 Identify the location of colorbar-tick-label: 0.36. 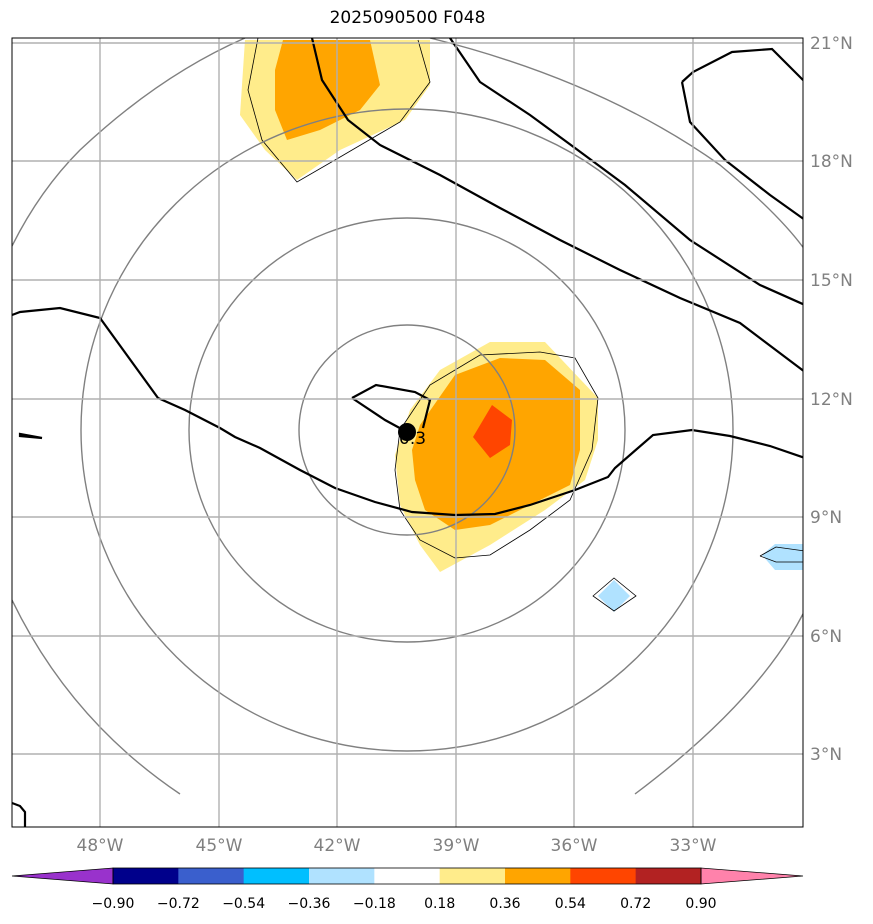
(504, 904).